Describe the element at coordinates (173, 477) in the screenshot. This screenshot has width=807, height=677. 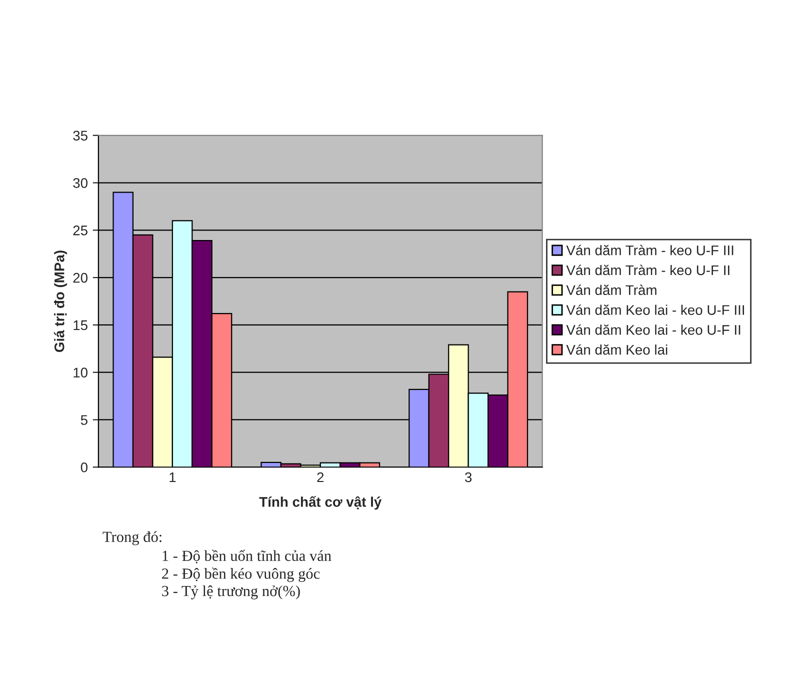
I see `x-tick-label: 1` at that location.